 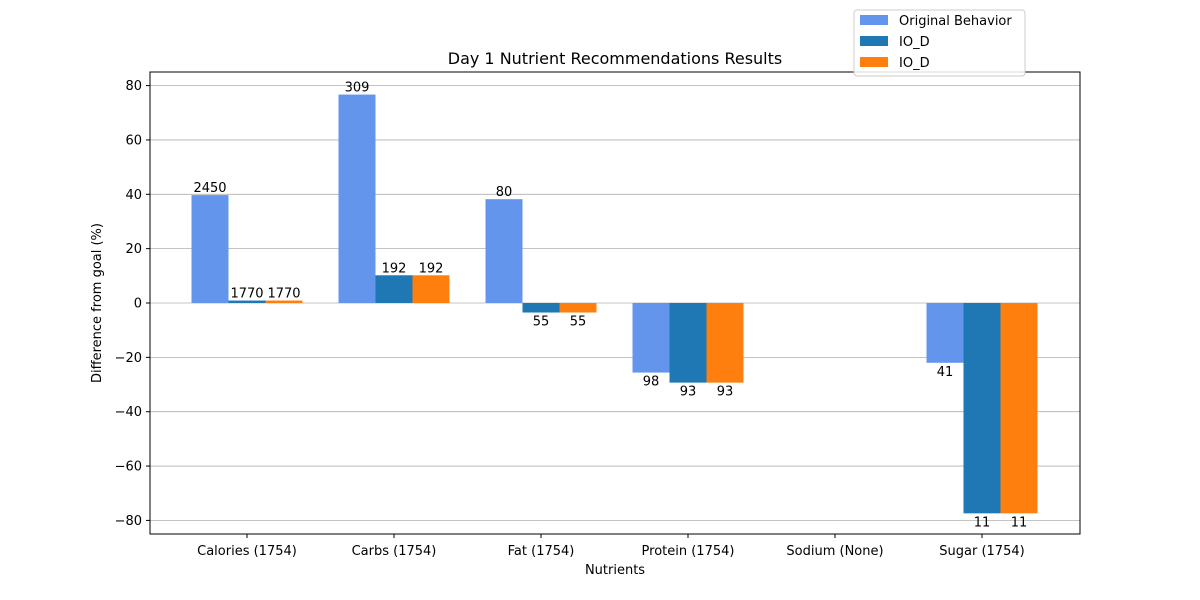 What do you see at coordinates (133, 140) in the screenshot?
I see `y-tick-label: 60` at bounding box center [133, 140].